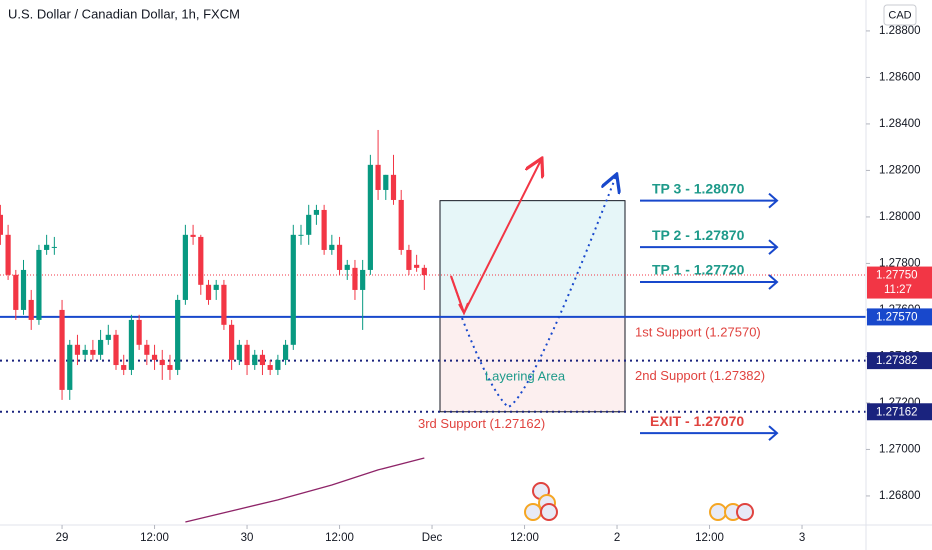 The width and height of the screenshot is (932, 550). Describe the element at coordinates (698, 331) in the screenshot. I see `annotation-label: 1st Support (1.27570)` at that location.